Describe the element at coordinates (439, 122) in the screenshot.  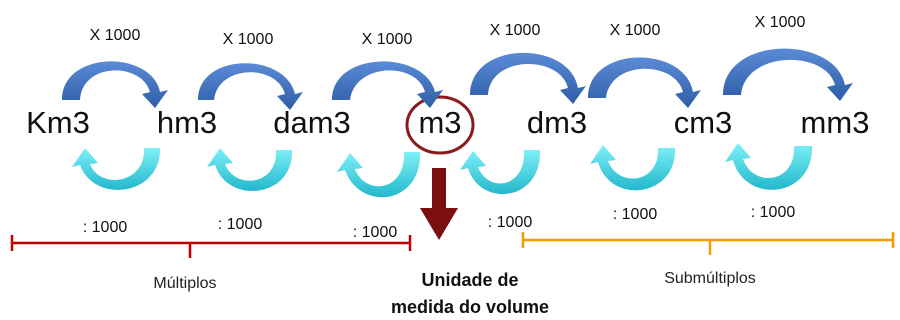
I see `unit-label-m3: m3` at that location.